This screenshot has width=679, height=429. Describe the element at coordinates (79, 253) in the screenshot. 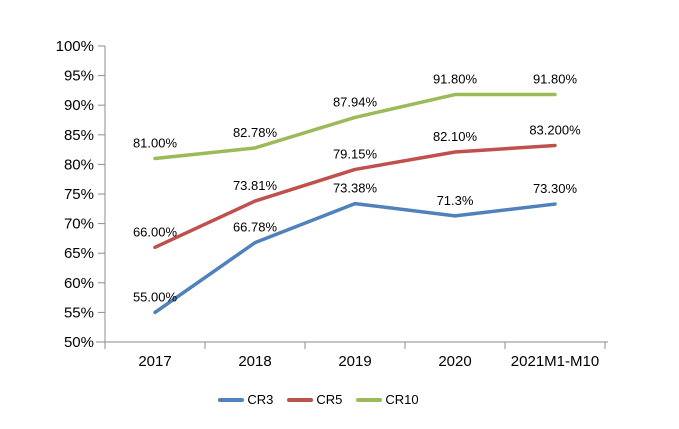

I see `y-tick-label: 65%` at that location.